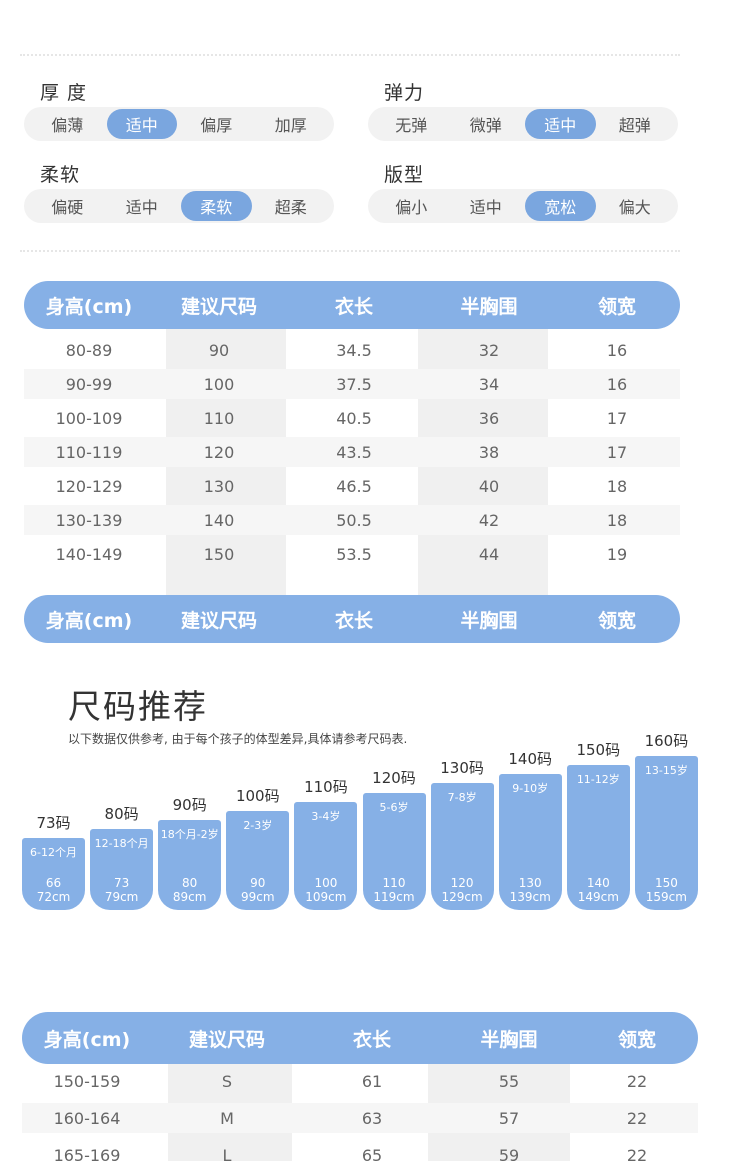 The height and width of the screenshot is (1161, 750). I want to click on size-bar-label: 80码, so click(121, 813).